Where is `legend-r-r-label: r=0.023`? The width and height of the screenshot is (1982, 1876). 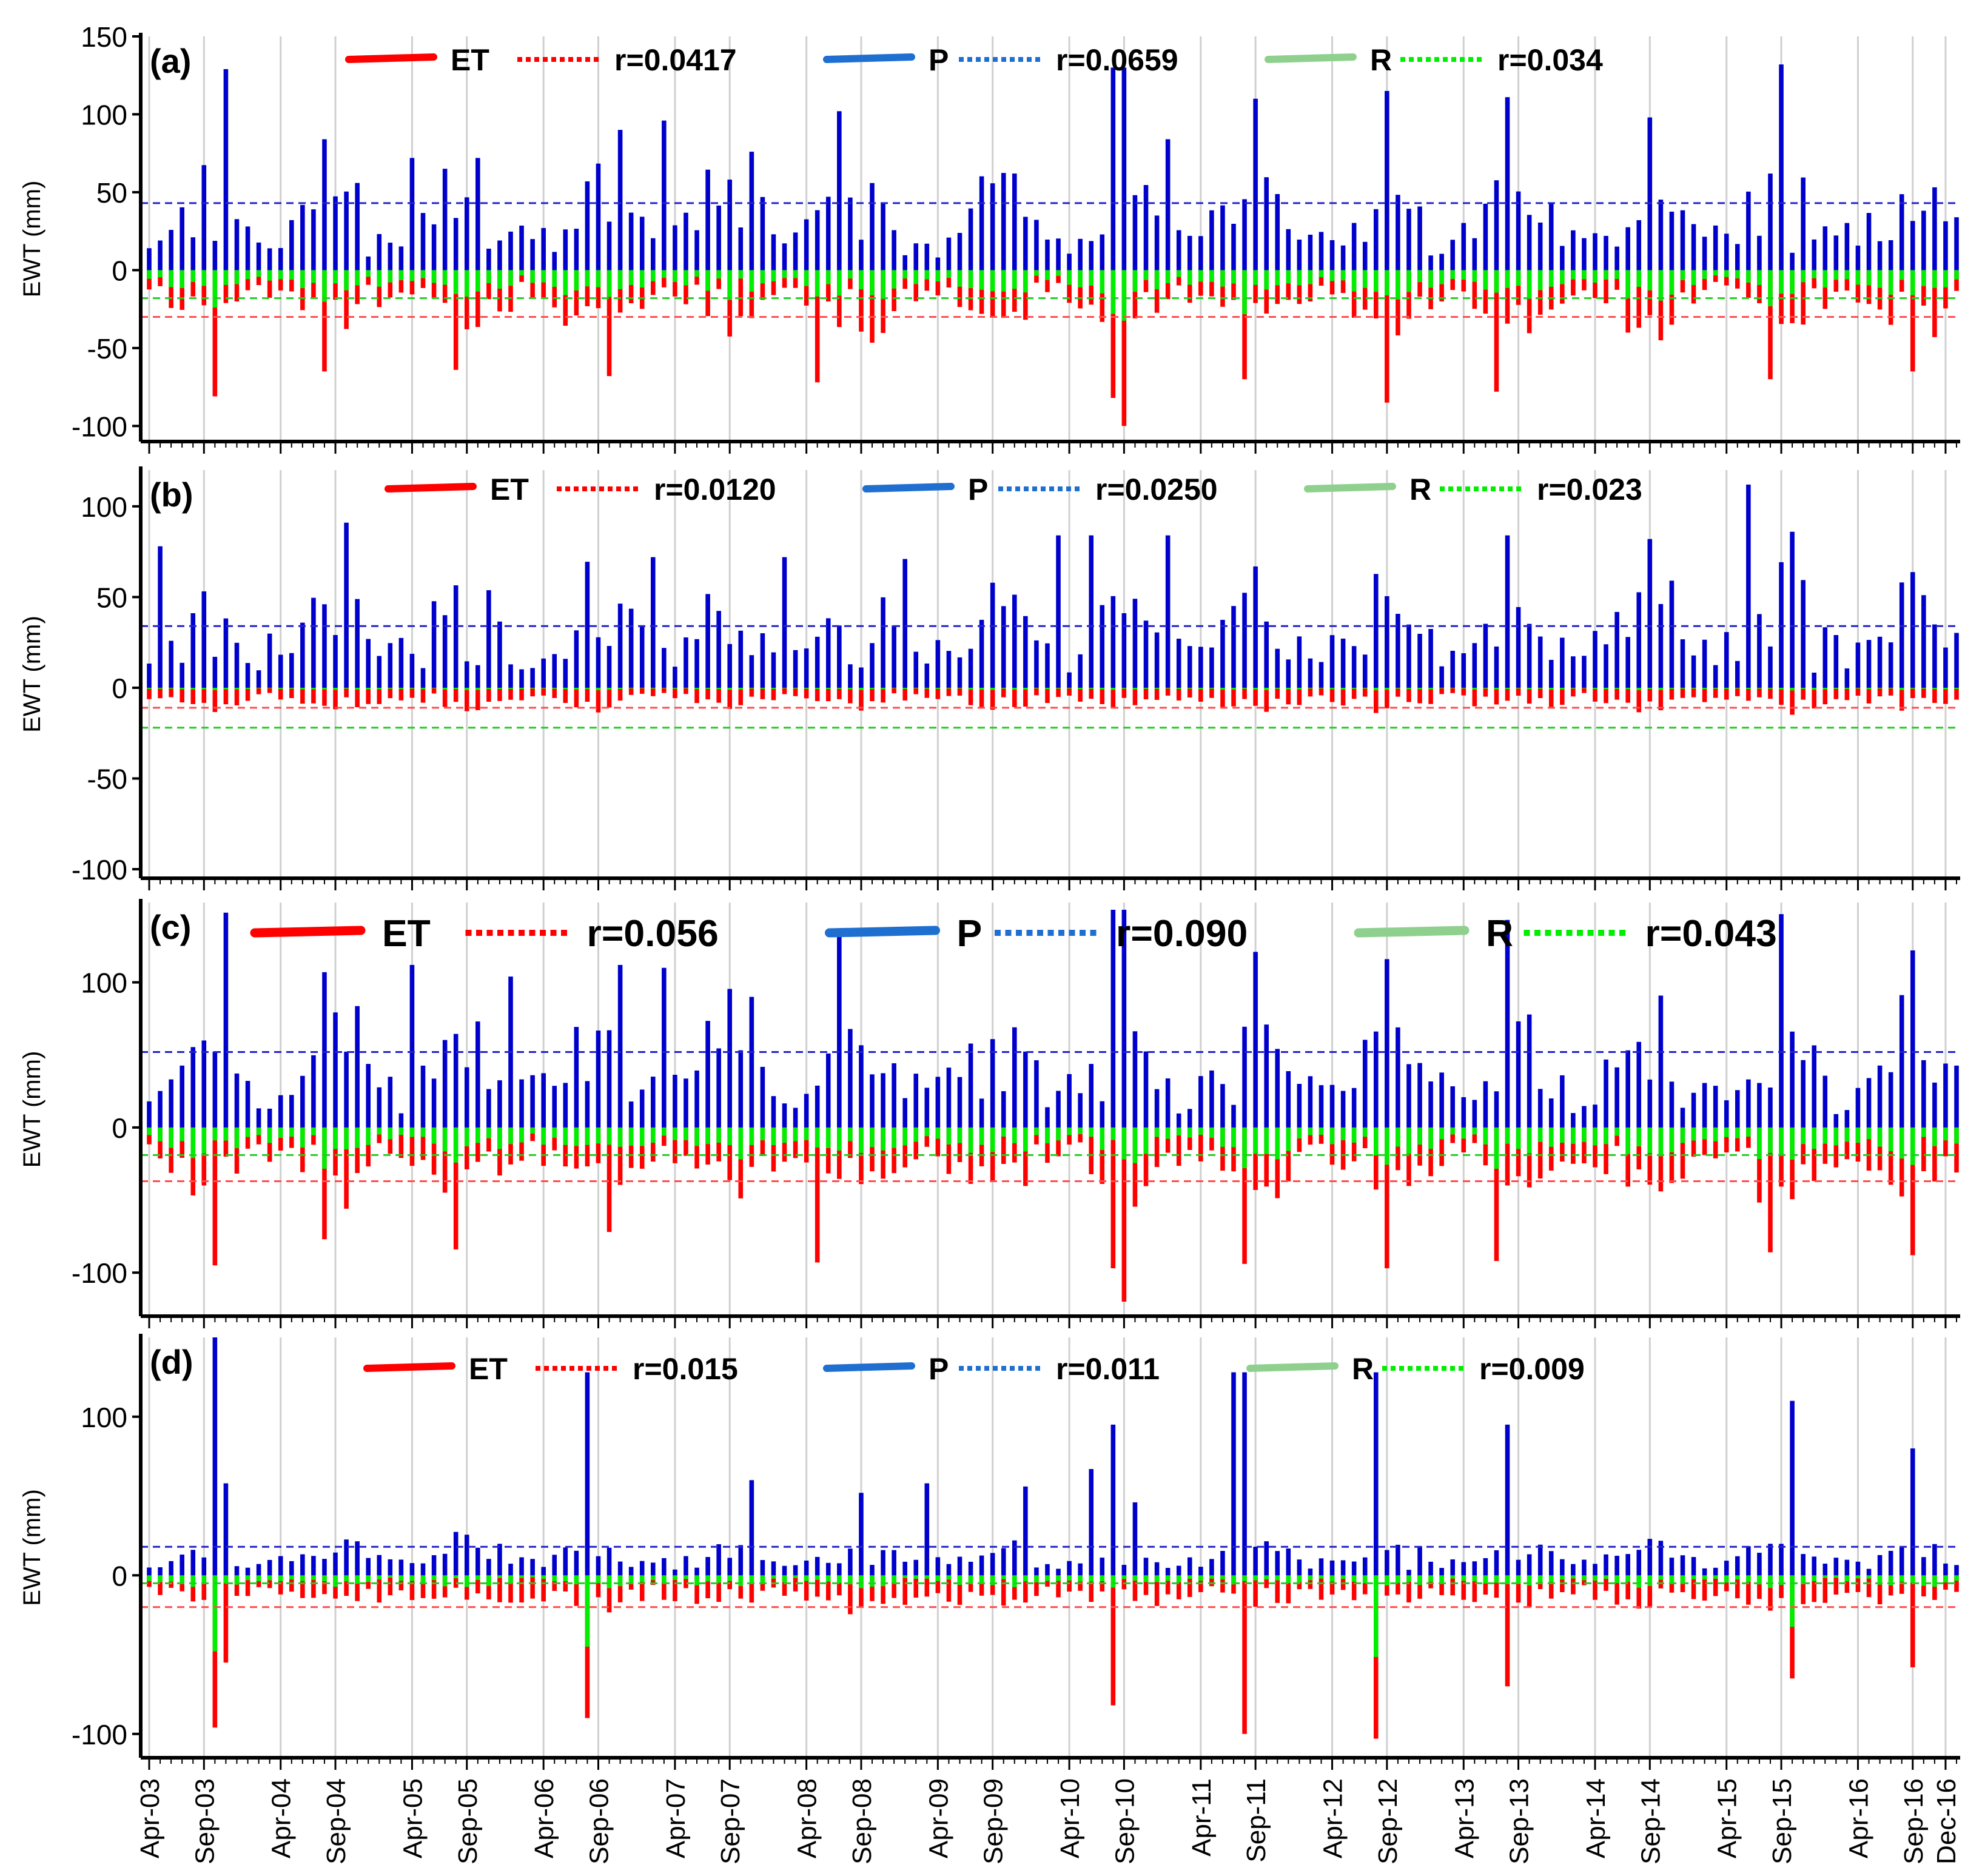 legend-r-r-label: r=0.023 is located at coordinates (1590, 489).